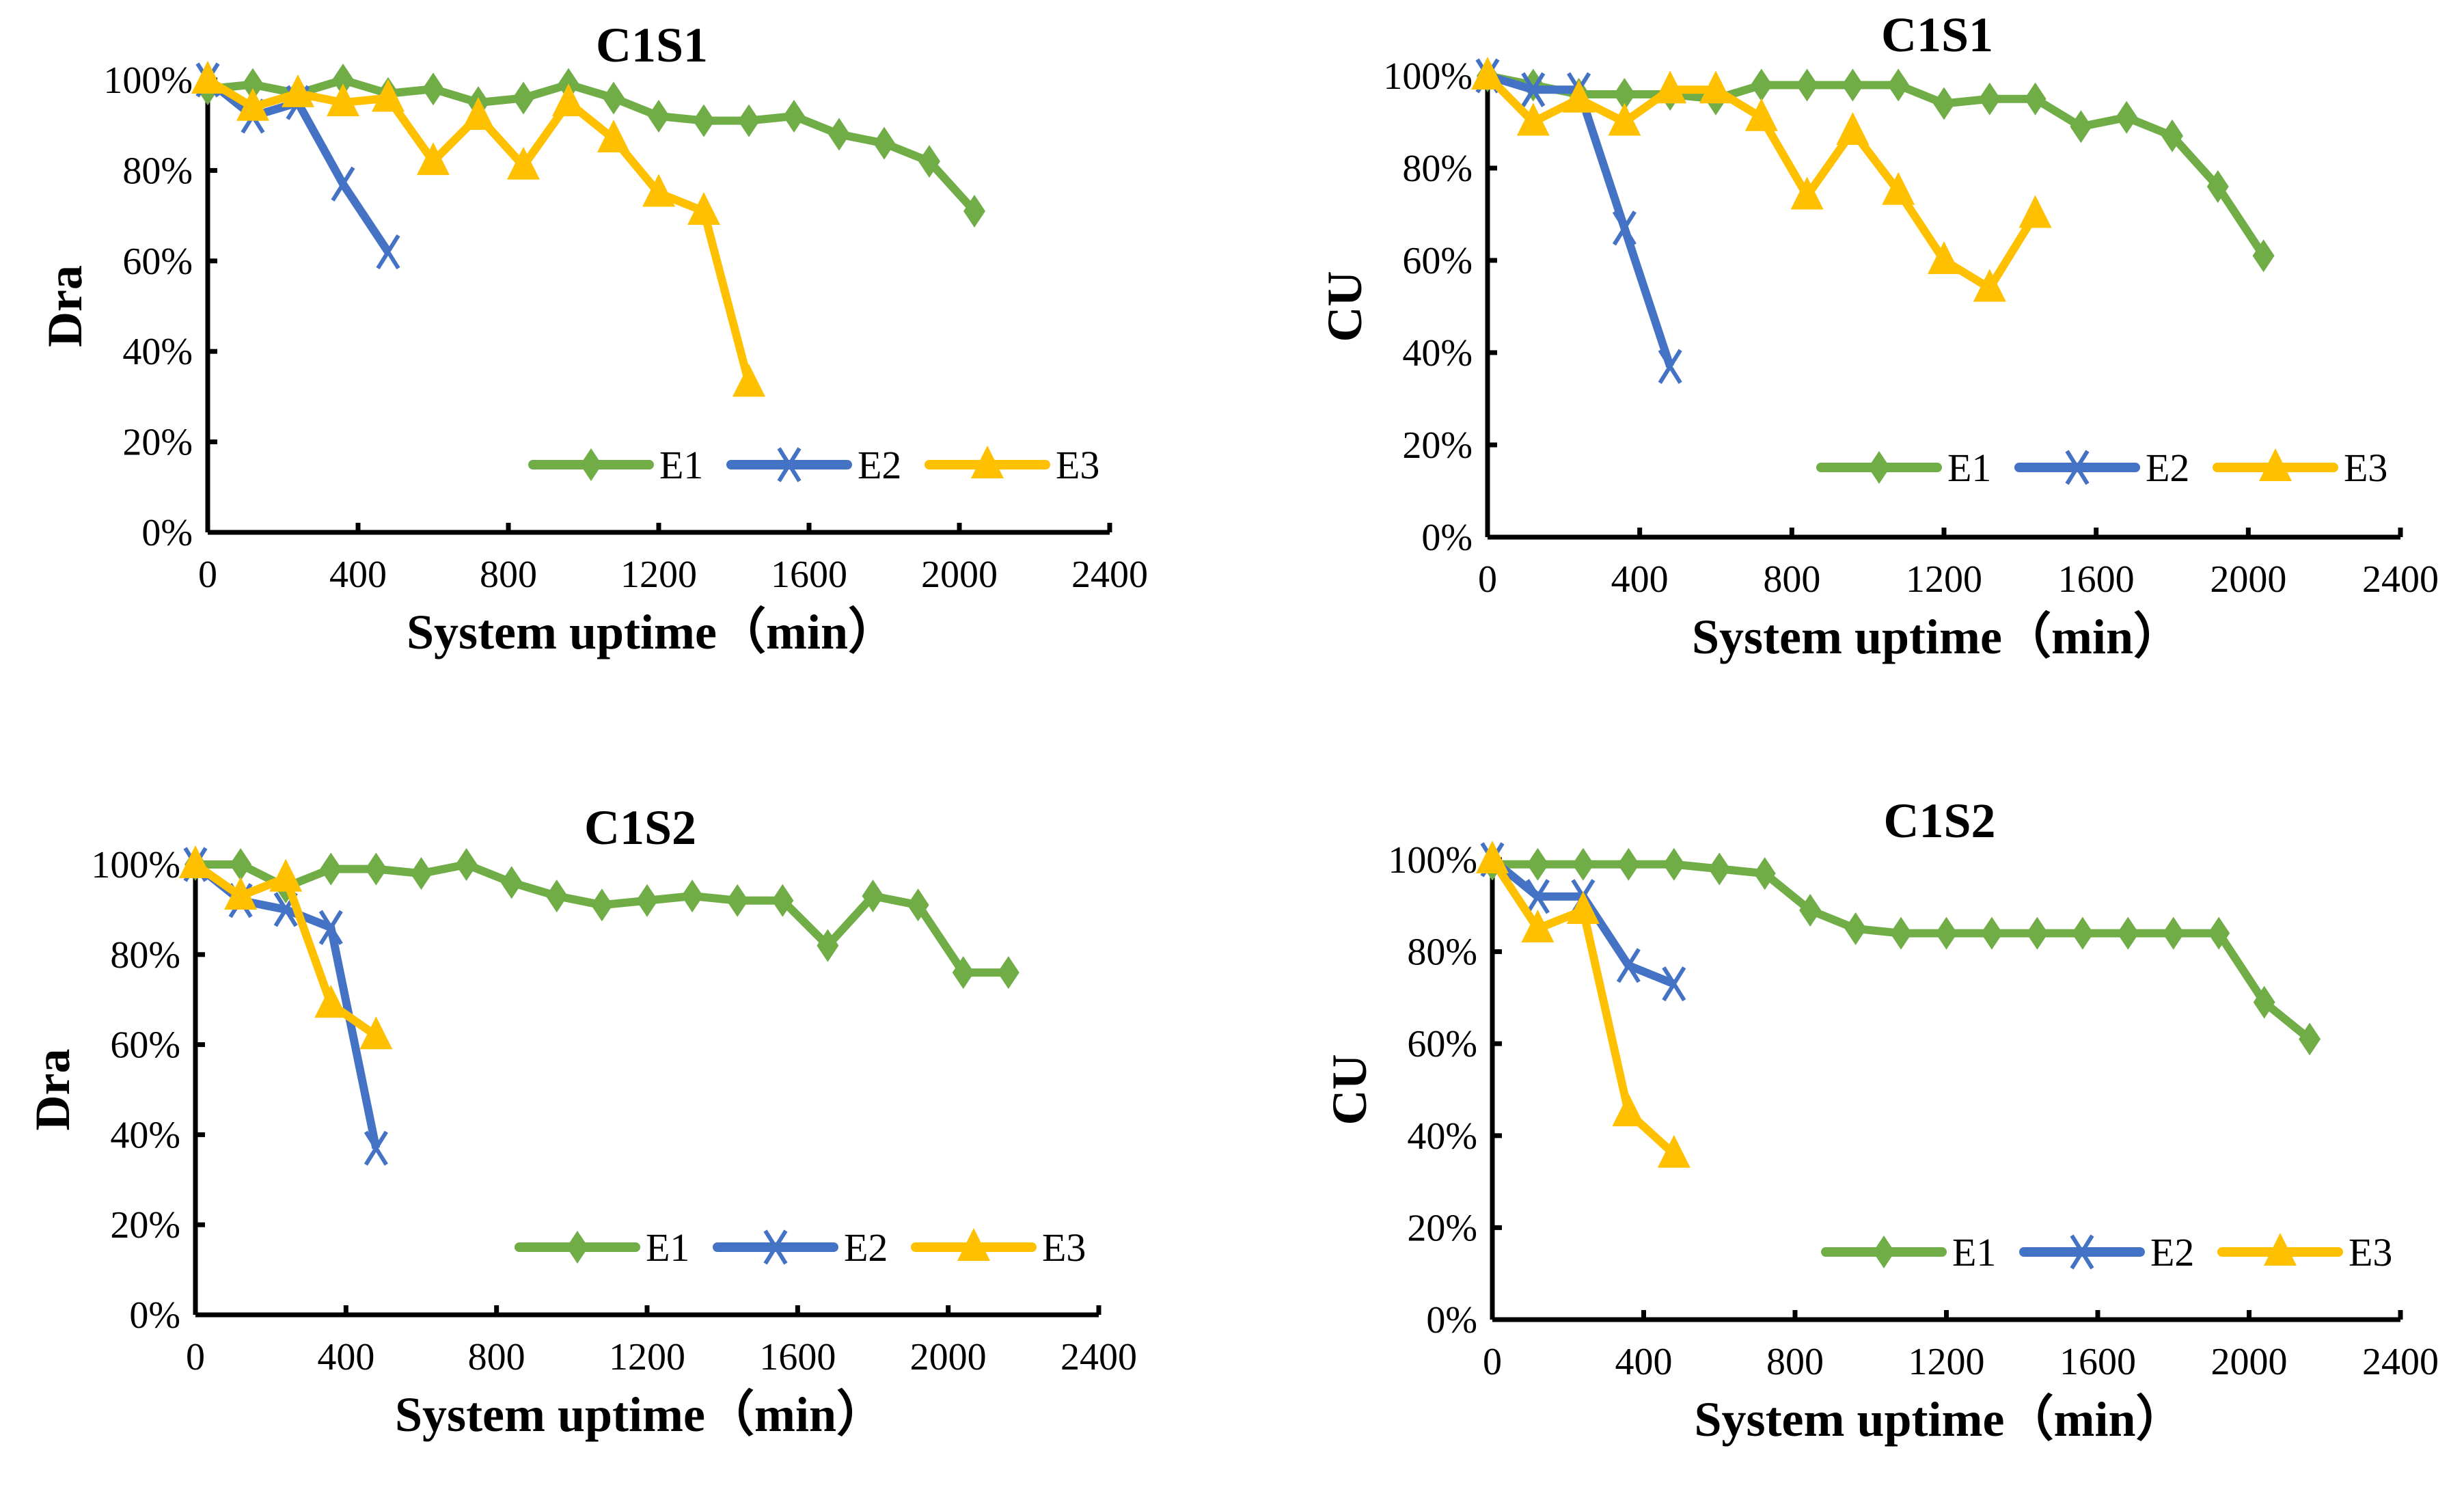 The image size is (2464, 1485). Describe the element at coordinates (154, 1315) in the screenshot. I see `y-tick-label: 0%` at that location.